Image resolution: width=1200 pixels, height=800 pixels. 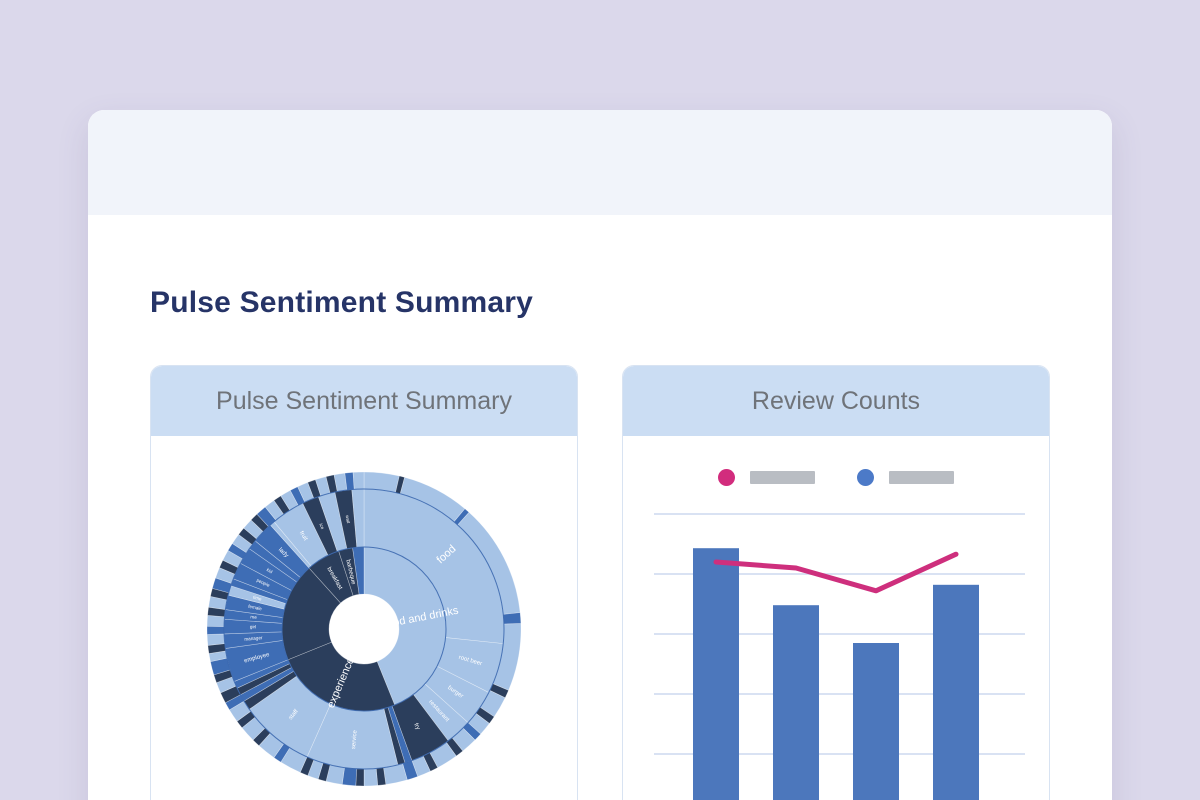 What do you see at coordinates (294, 715) in the screenshot?
I see `sunburst-label: staff` at bounding box center [294, 715].